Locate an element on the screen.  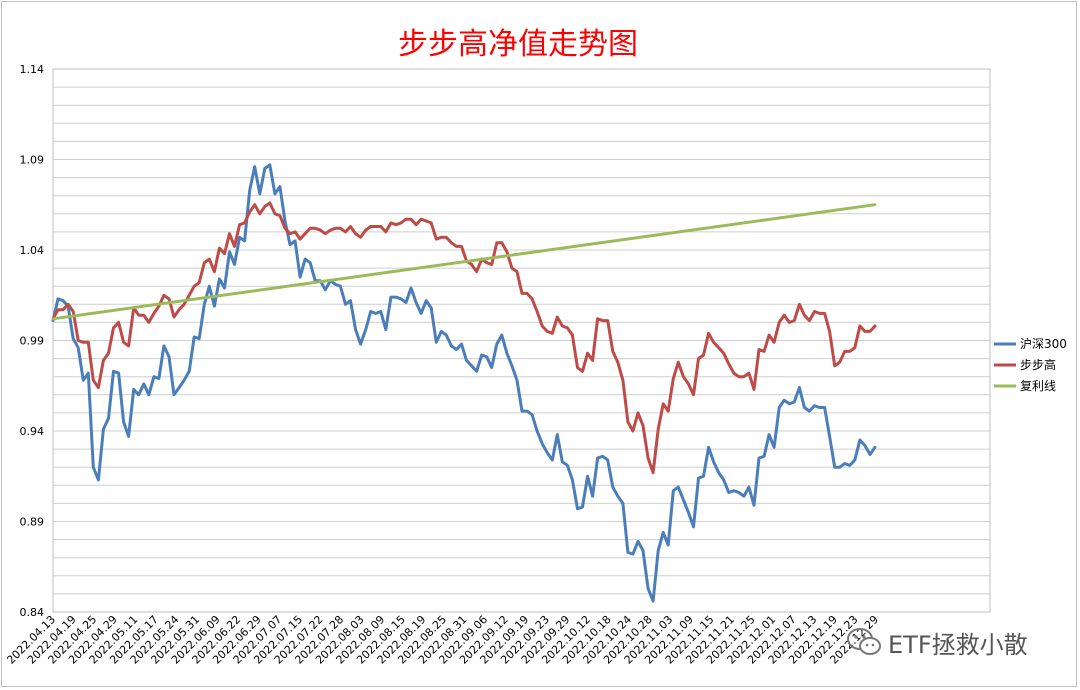
y-tick-label: 1.09 is located at coordinates (32, 160).